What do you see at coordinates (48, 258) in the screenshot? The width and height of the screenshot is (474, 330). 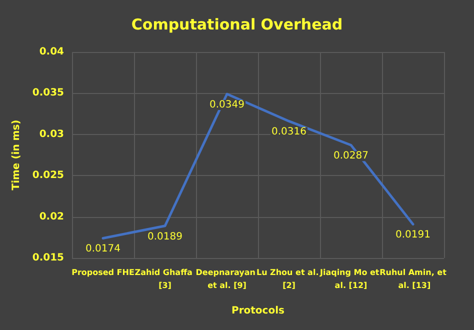 I see `y-tick-label: 0.015` at bounding box center [48, 258].